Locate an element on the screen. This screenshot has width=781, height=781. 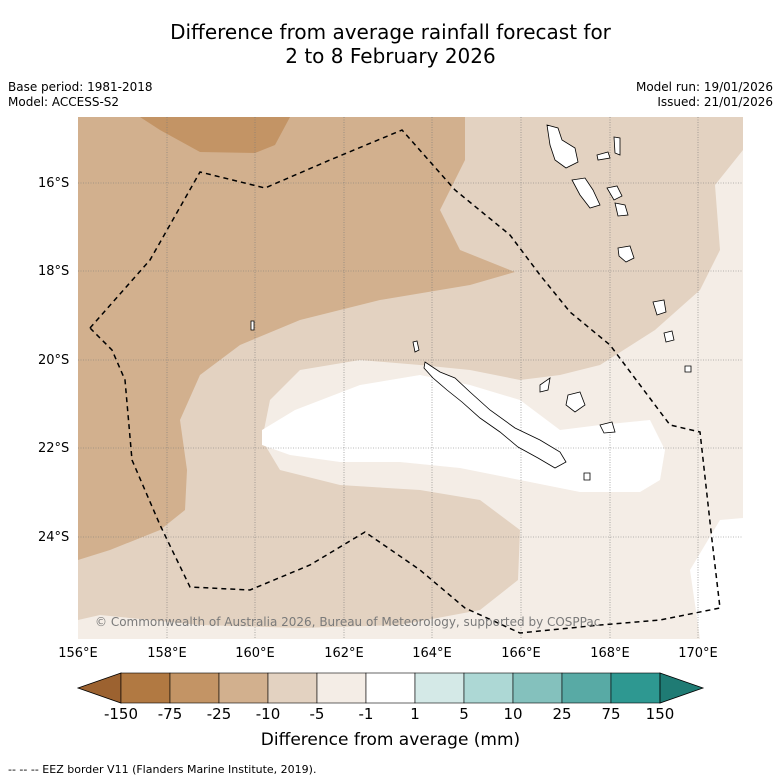
cbar-tick: 150 is located at coordinates (660, 714).